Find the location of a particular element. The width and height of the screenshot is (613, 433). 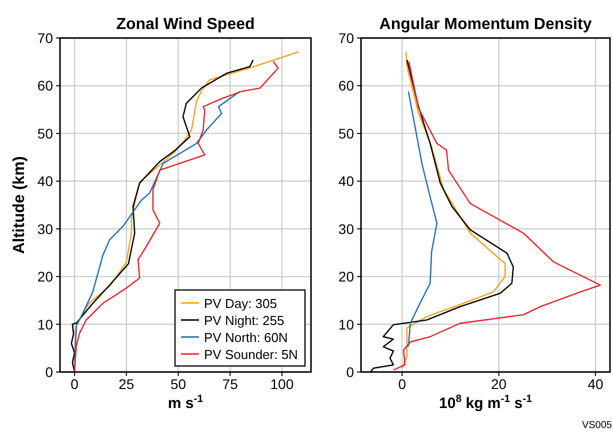

x-tick-label: 75 is located at coordinates (230, 384).